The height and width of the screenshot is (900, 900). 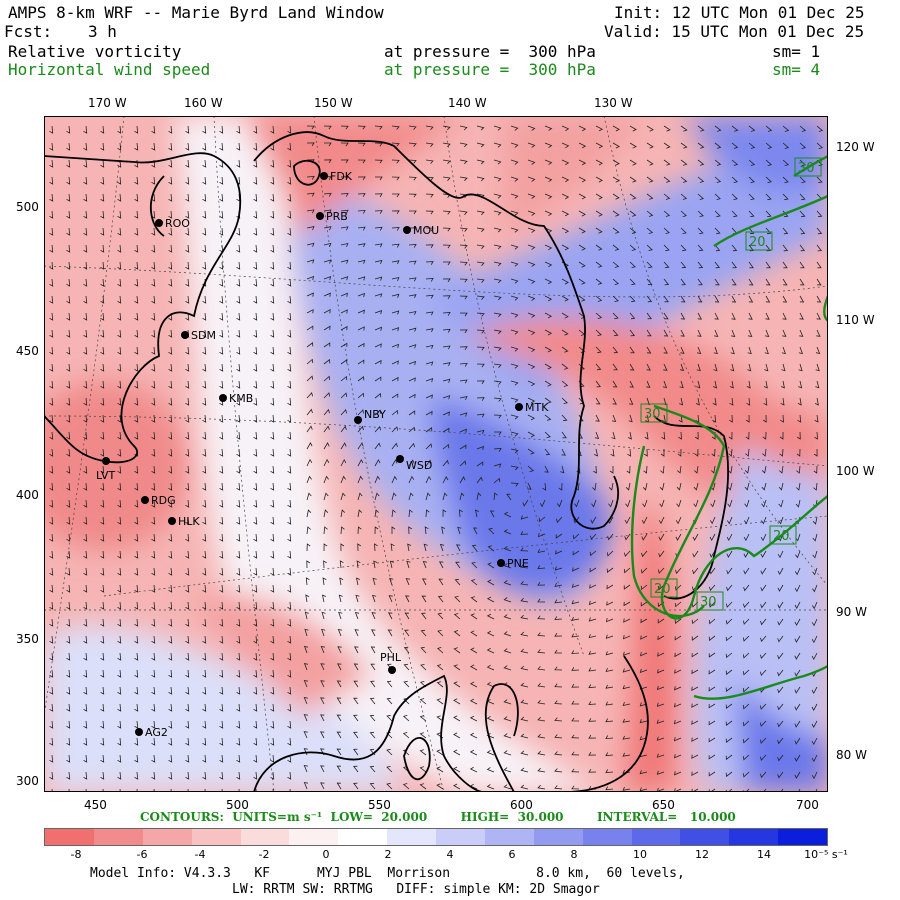 What do you see at coordinates (27, 495) in the screenshot?
I see `y-grid-label: 400` at bounding box center [27, 495].